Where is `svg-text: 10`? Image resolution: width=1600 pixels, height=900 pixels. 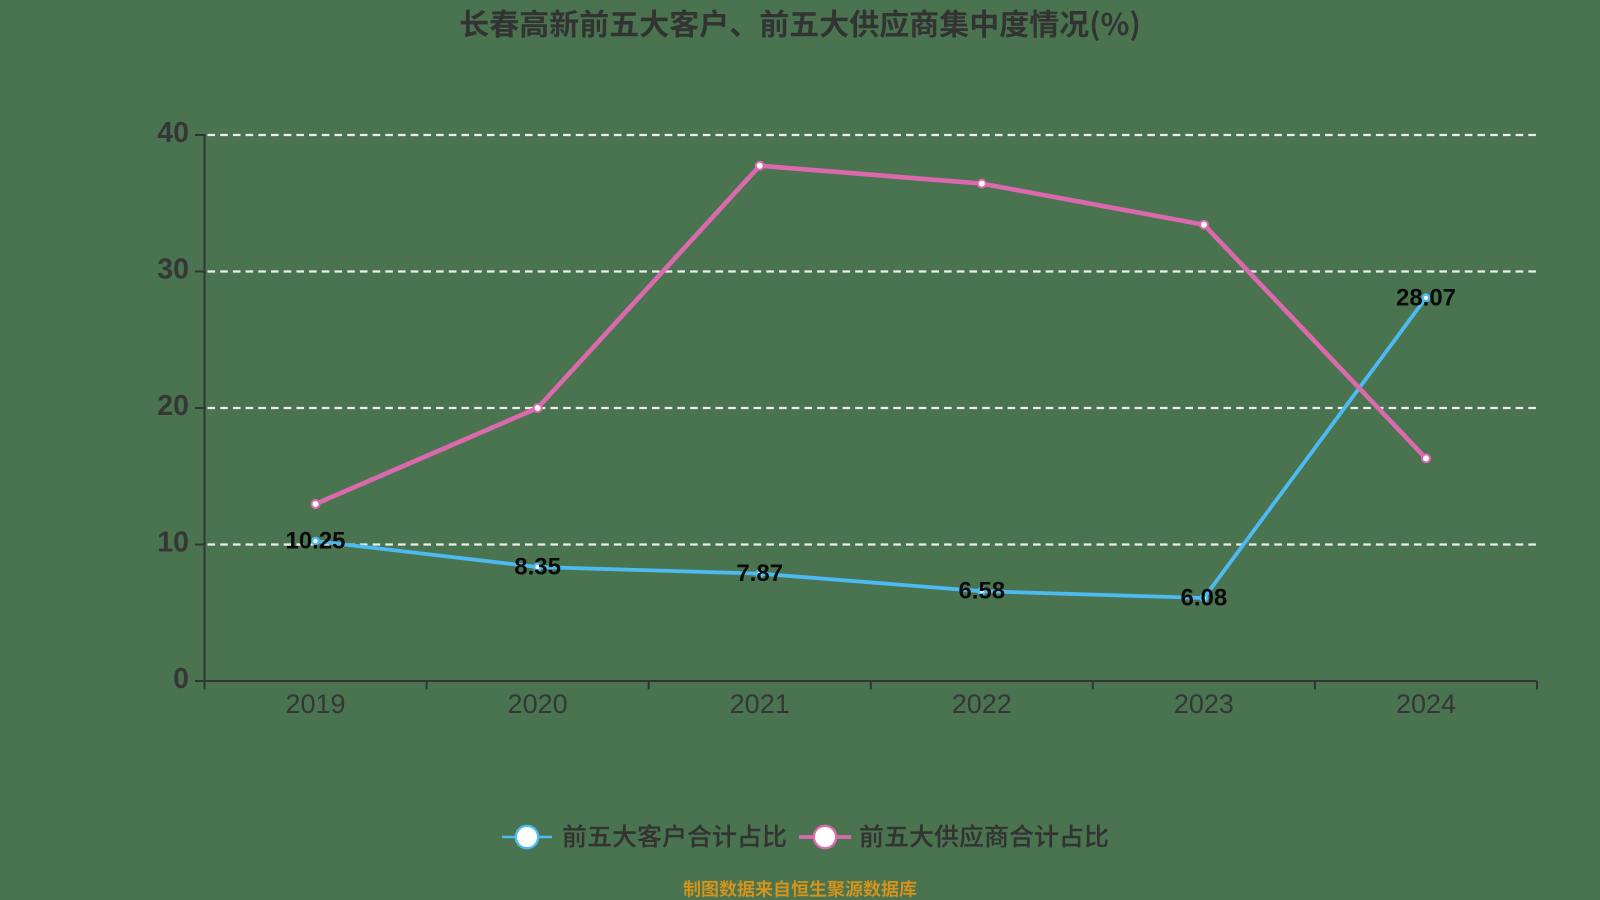 svg-text: 10 is located at coordinates (173, 543).